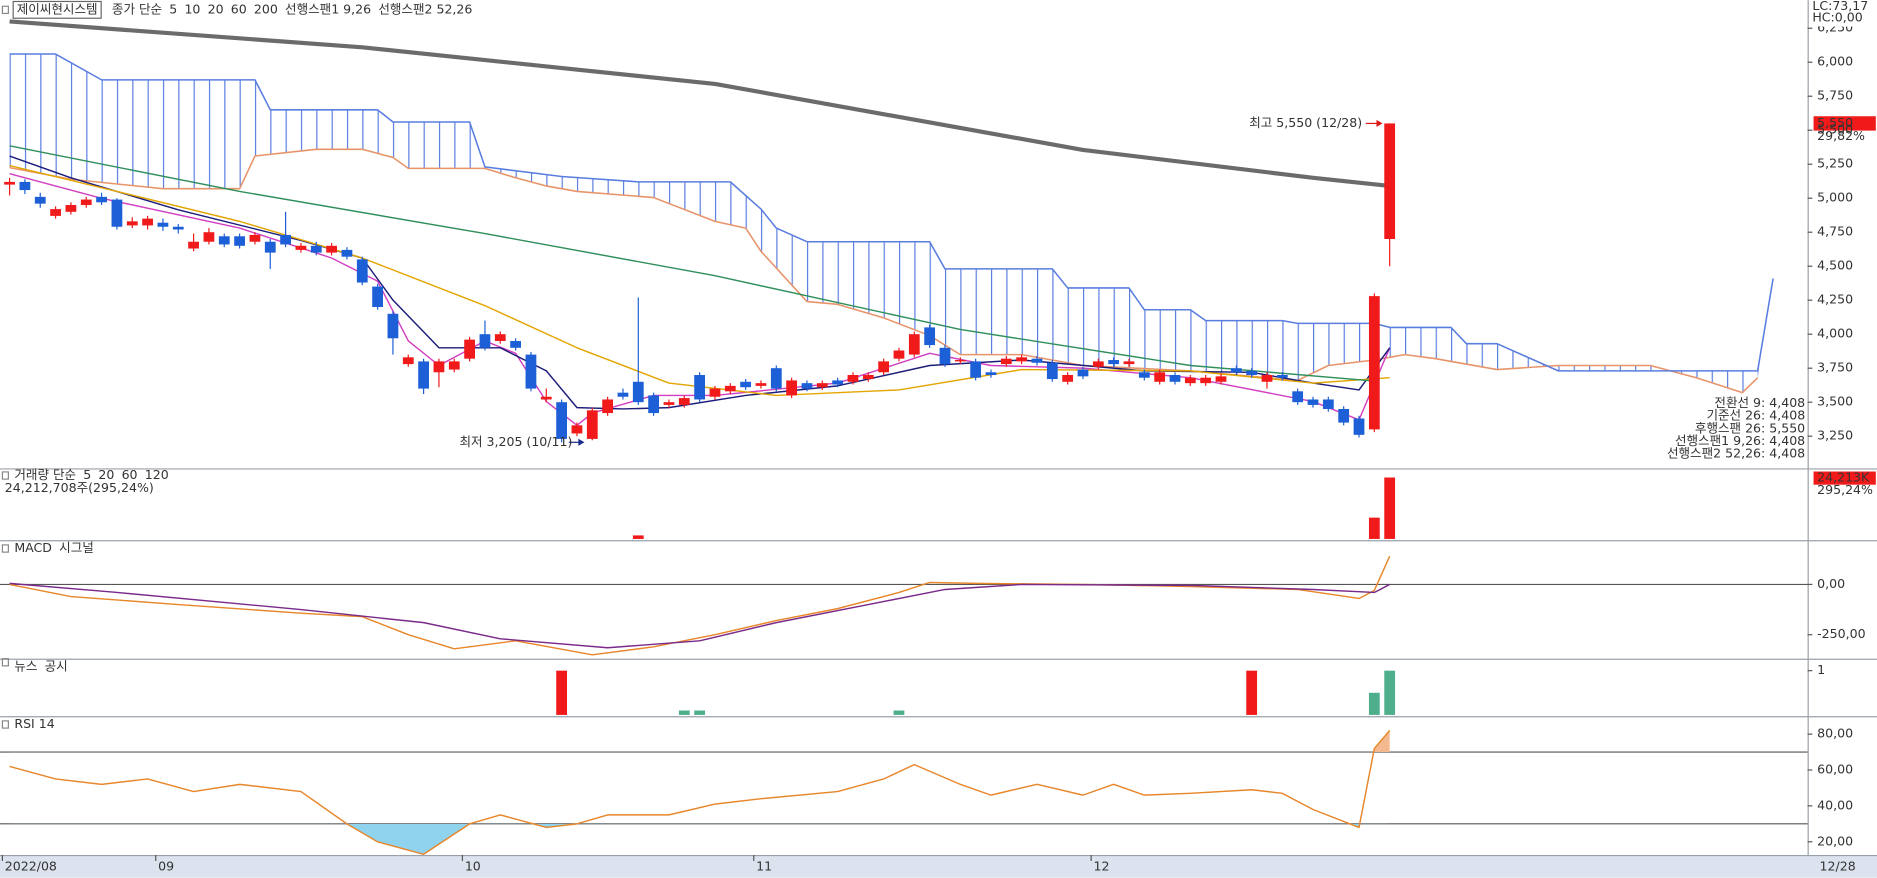 Image resolution: width=1877 pixels, height=878 pixels. Describe the element at coordinates (79, 487) in the screenshot. I see `info-label: 24,212,708주(295,24%)` at that location.